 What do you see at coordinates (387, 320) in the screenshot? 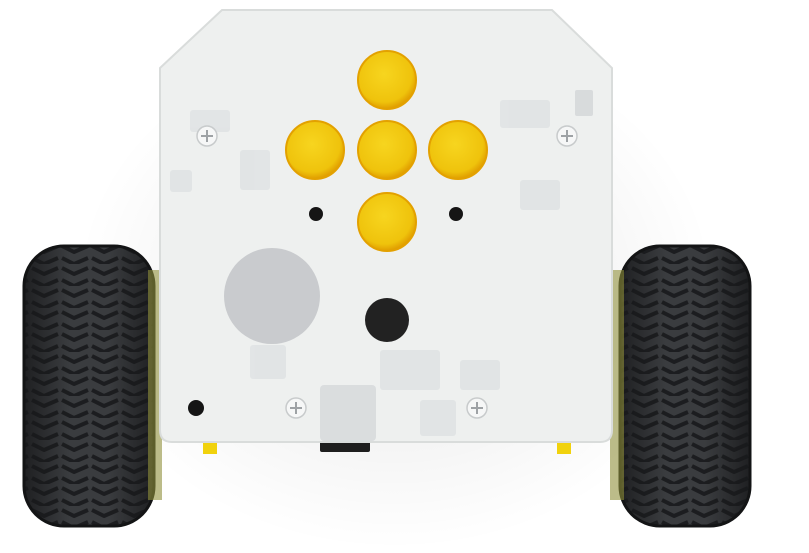
I see `light-sensor` at bounding box center [387, 320].